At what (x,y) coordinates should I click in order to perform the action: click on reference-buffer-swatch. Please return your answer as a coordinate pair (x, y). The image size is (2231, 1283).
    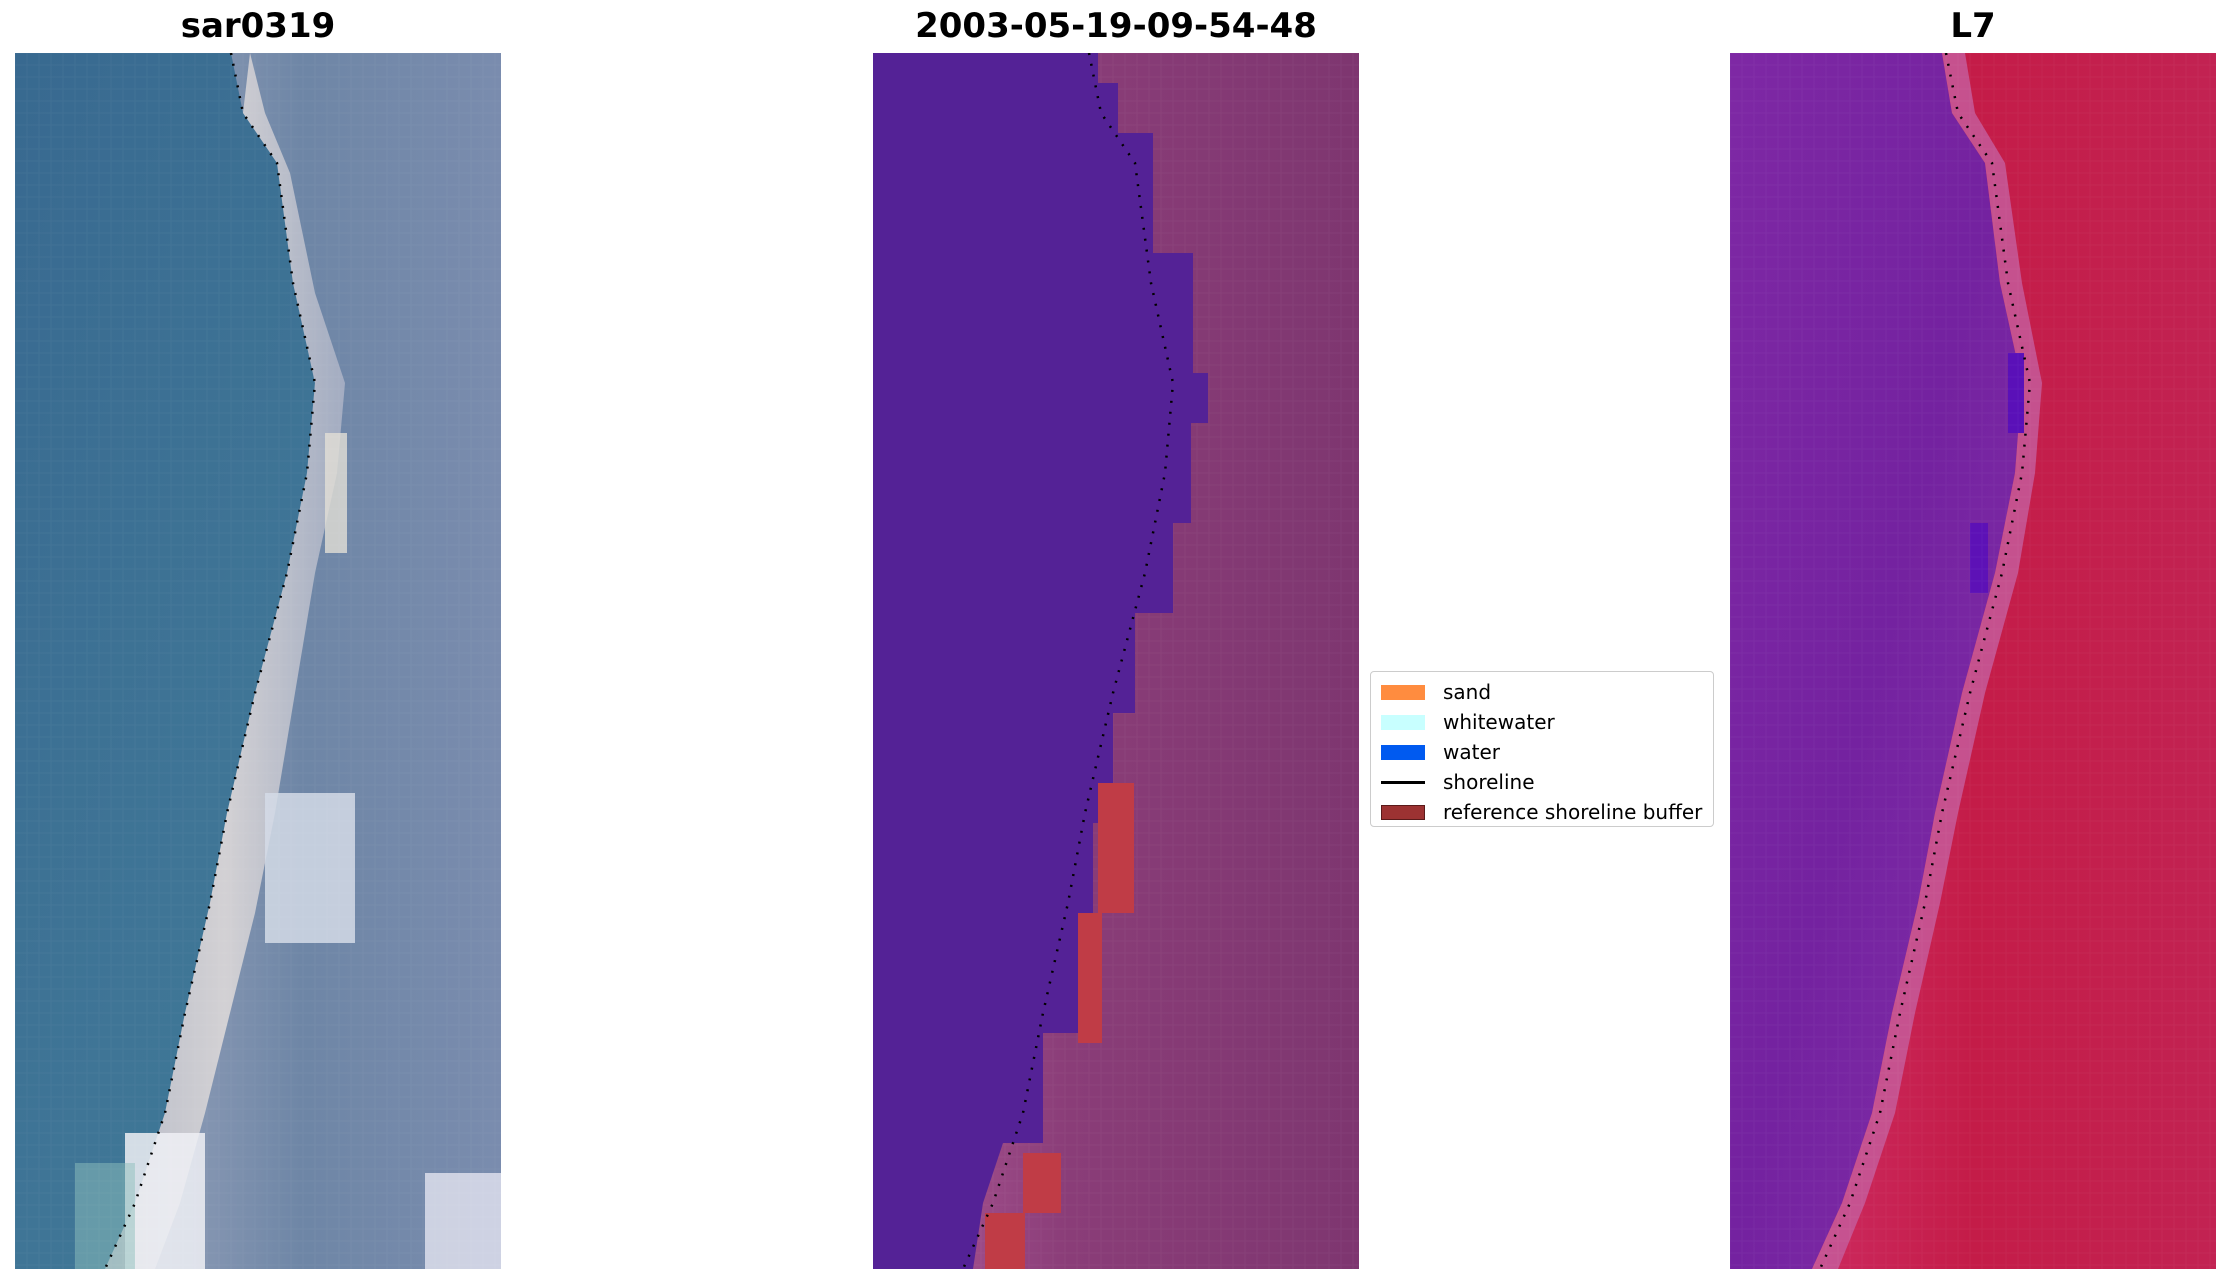
    Looking at the image, I should click on (1403, 812).